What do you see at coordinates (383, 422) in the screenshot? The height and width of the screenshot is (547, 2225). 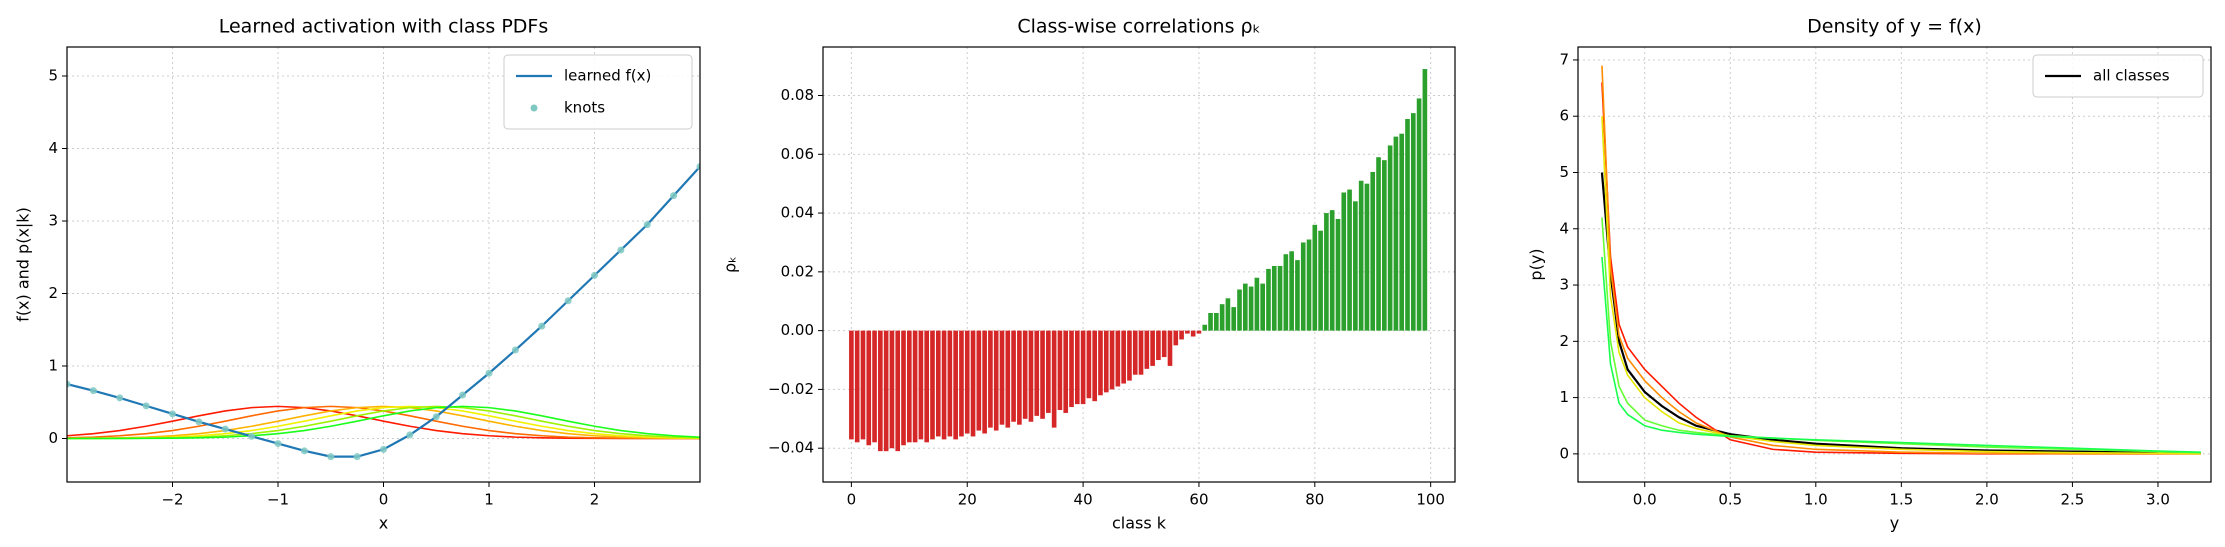 I see `class-curve` at bounding box center [383, 422].